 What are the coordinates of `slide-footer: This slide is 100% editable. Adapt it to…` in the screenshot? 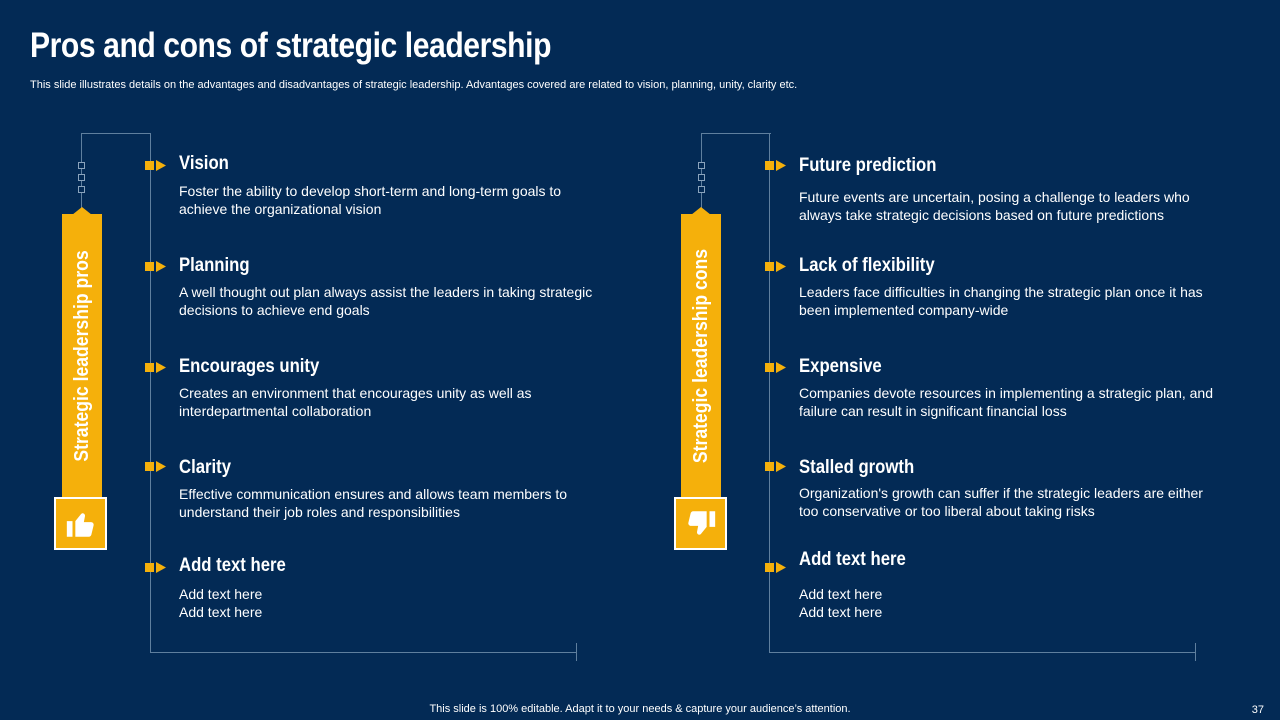 It's located at (640, 709).